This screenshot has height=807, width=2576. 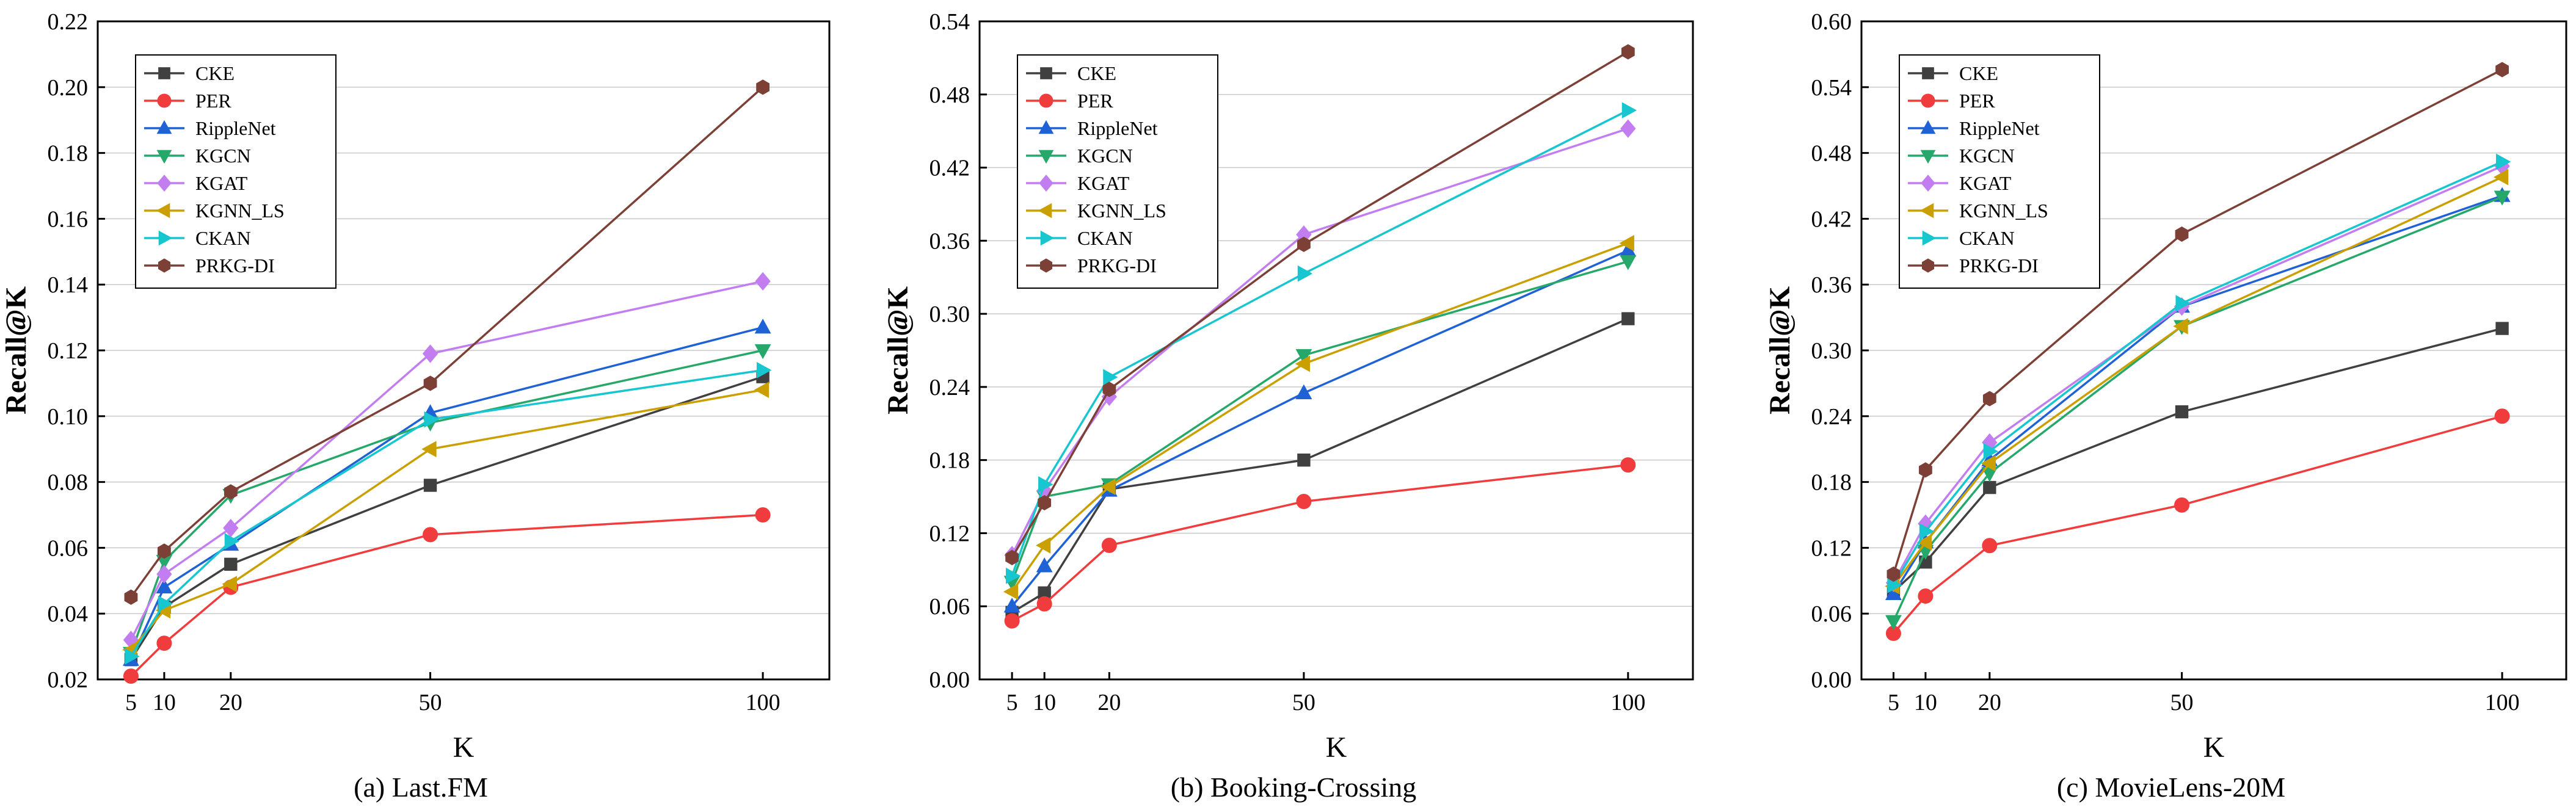 What do you see at coordinates (68, 88) in the screenshot?
I see `y-tick-label: 0.20` at bounding box center [68, 88].